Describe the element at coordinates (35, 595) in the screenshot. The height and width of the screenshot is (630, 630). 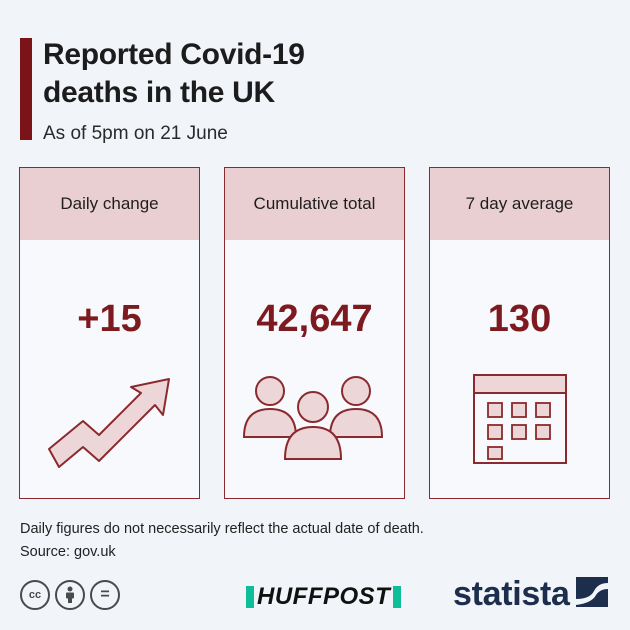
I see `cc-icon: cc` at that location.